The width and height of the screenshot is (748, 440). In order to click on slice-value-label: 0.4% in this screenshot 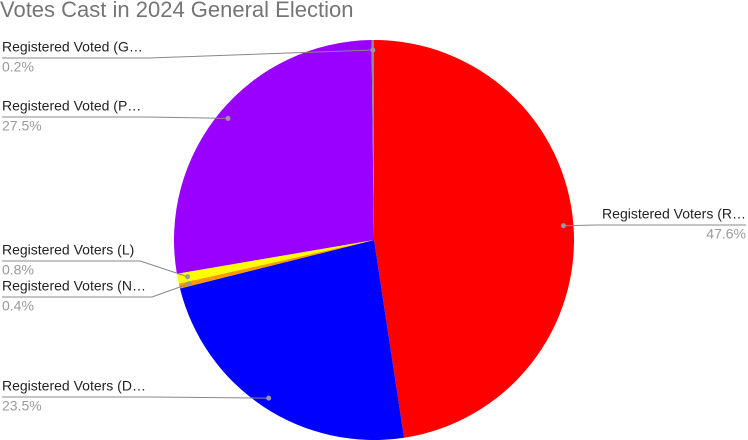, I will do `click(18, 306)`.